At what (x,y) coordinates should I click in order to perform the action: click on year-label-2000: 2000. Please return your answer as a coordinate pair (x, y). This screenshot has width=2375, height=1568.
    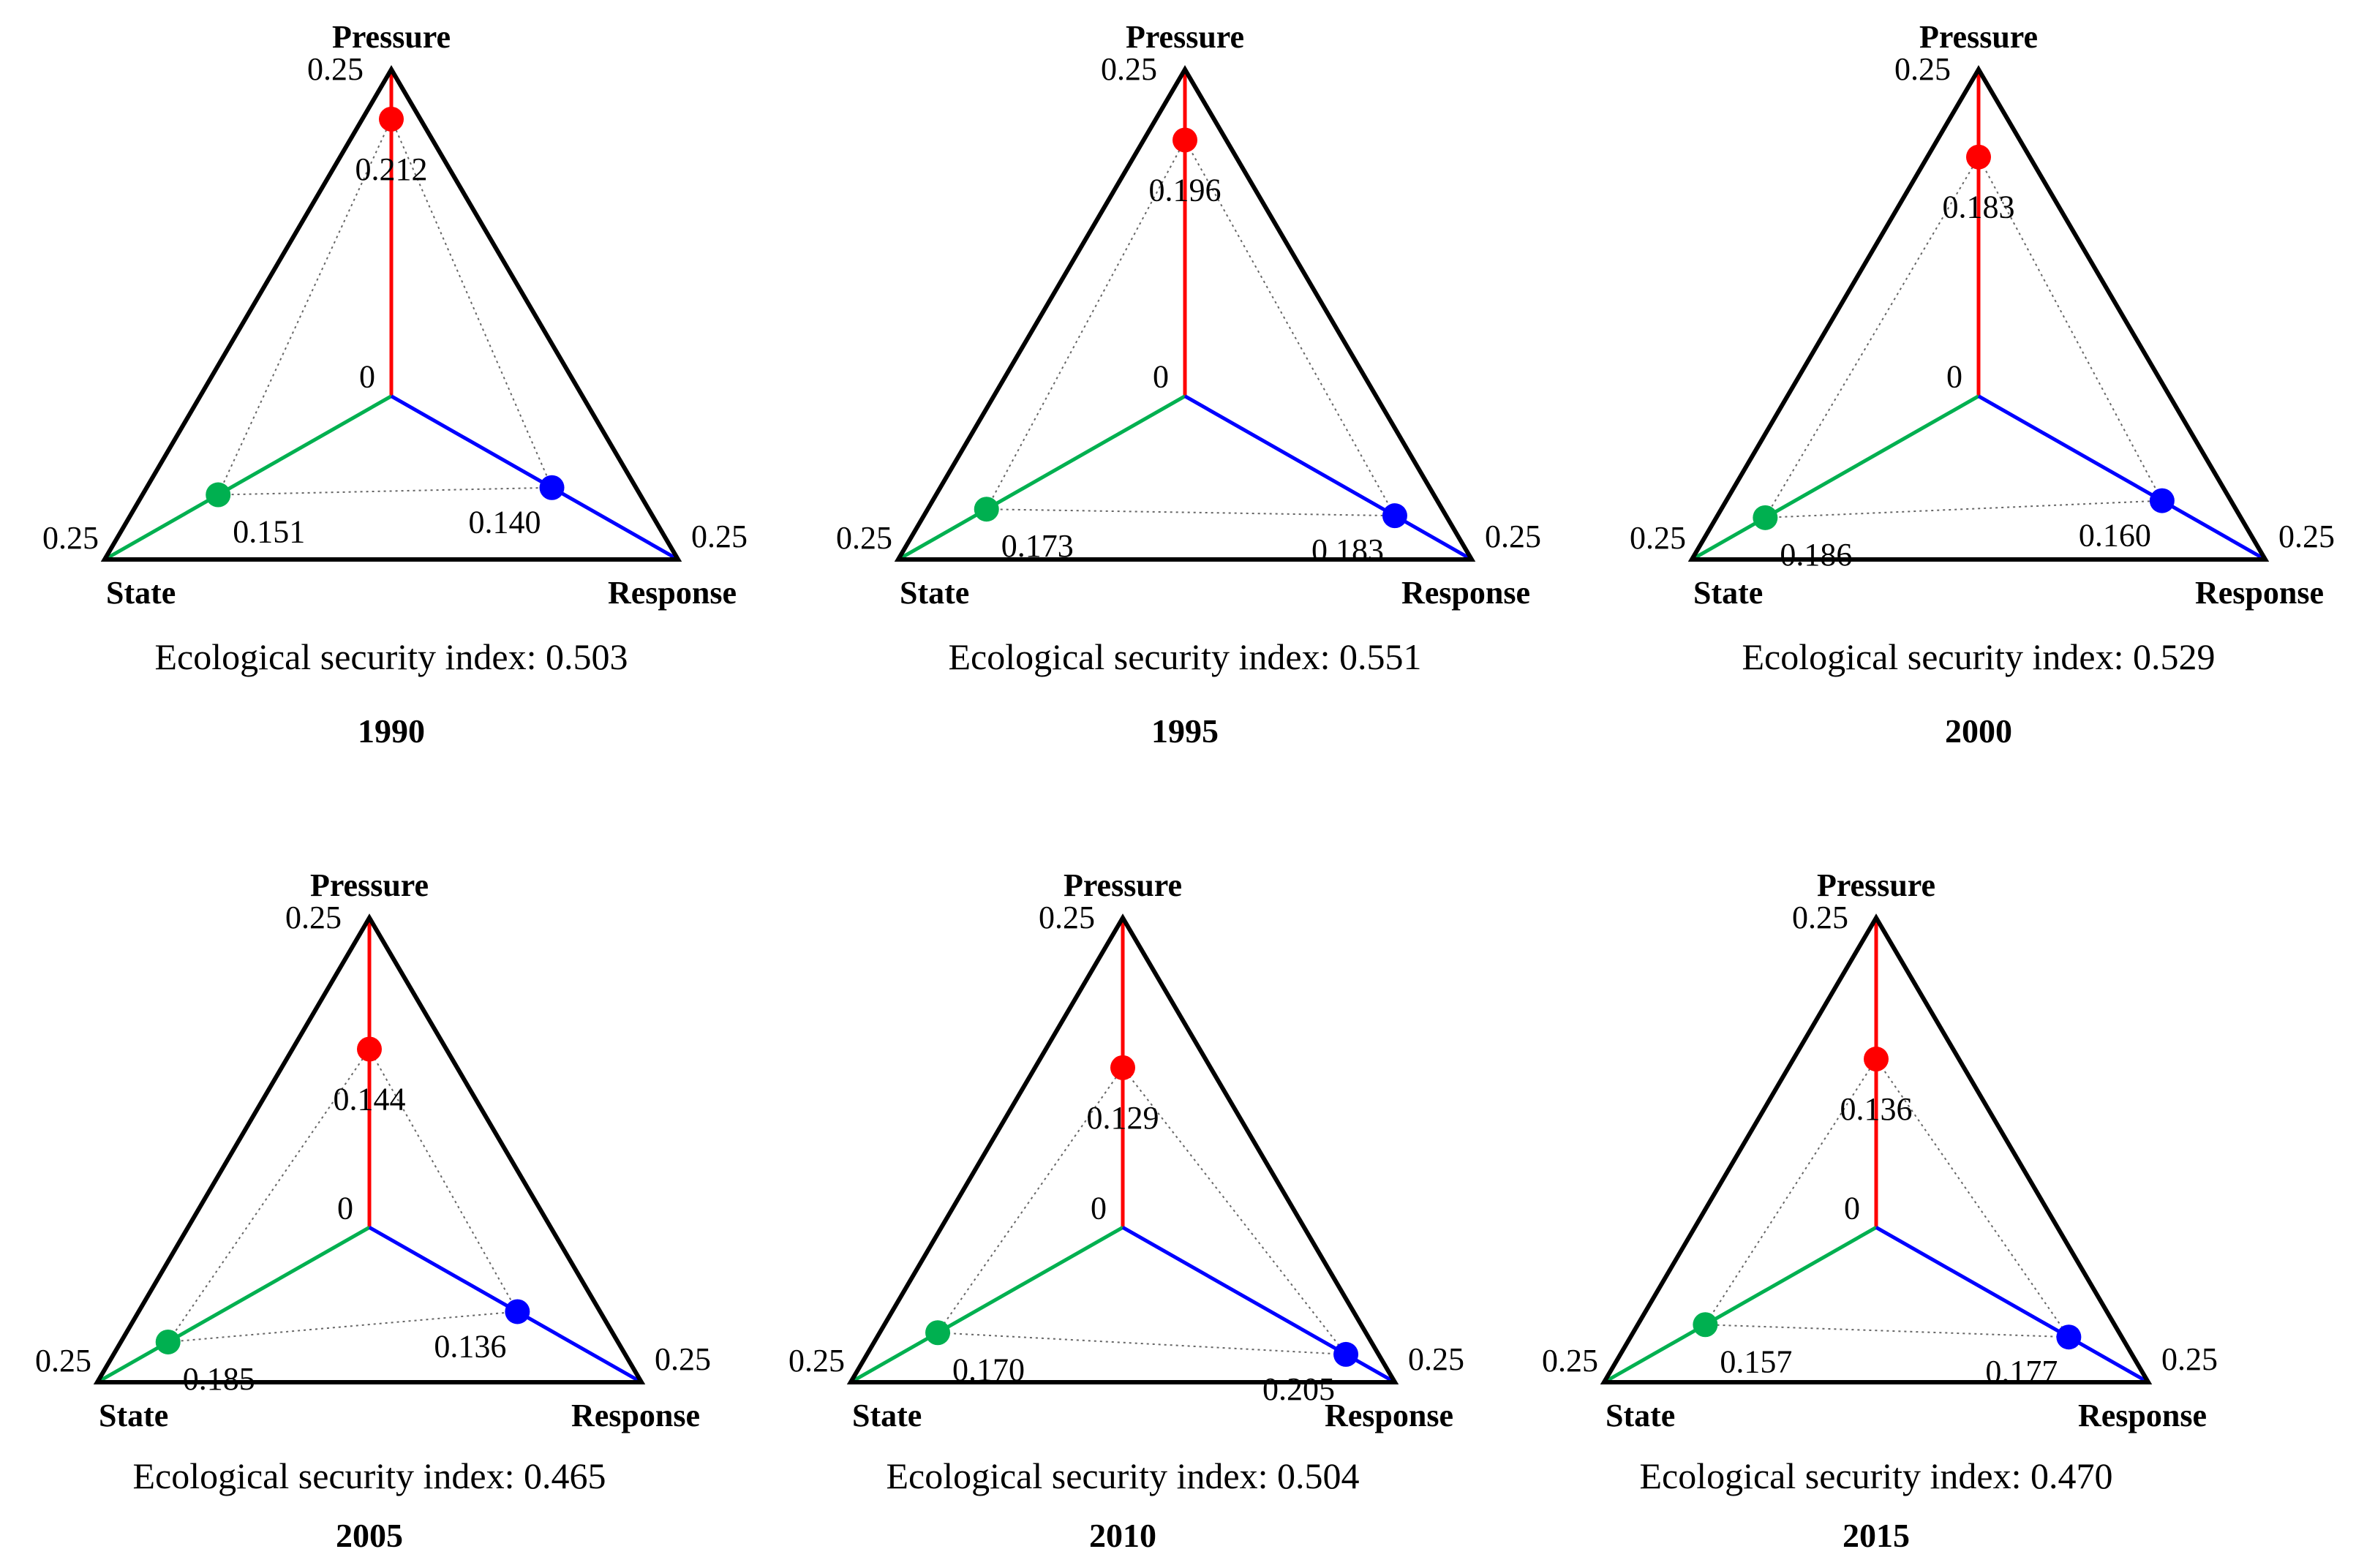
    Looking at the image, I should click on (1978, 731).